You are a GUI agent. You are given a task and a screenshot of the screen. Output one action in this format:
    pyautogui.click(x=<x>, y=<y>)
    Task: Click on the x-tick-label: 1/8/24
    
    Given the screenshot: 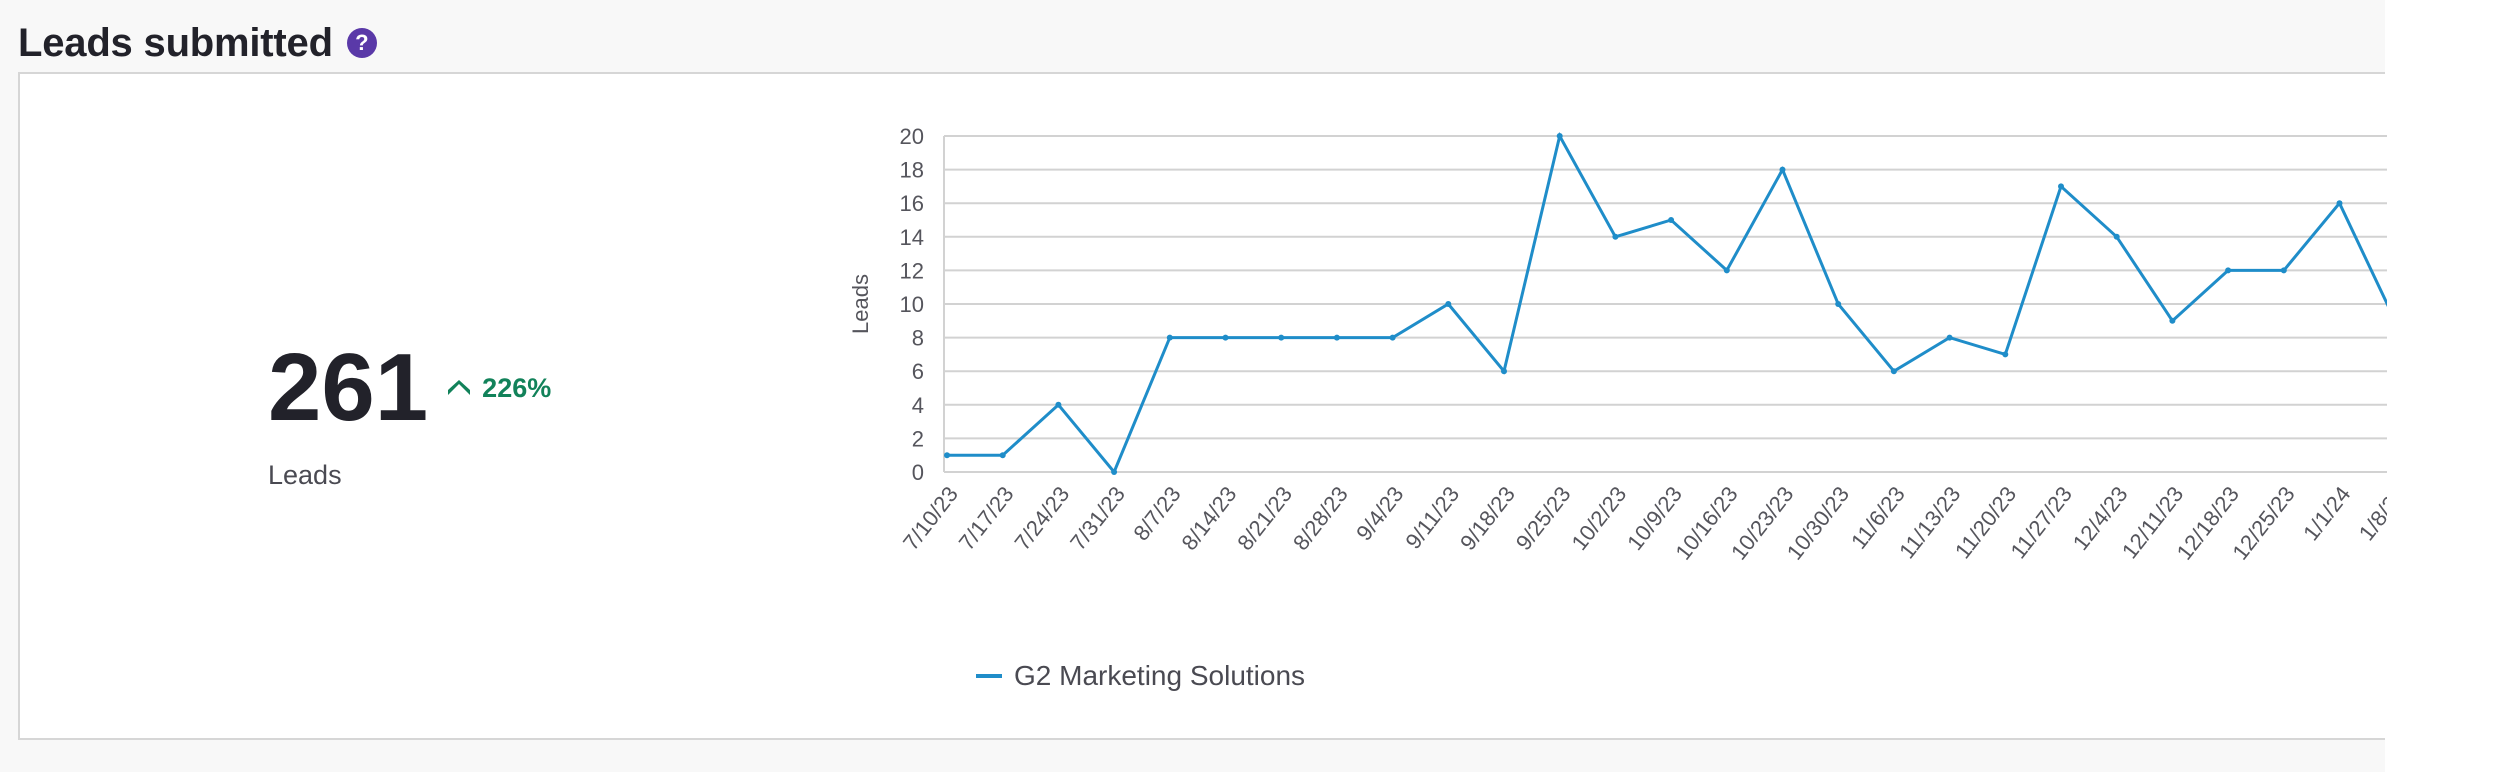 What is the action you would take?
    pyautogui.click(x=2370, y=514)
    